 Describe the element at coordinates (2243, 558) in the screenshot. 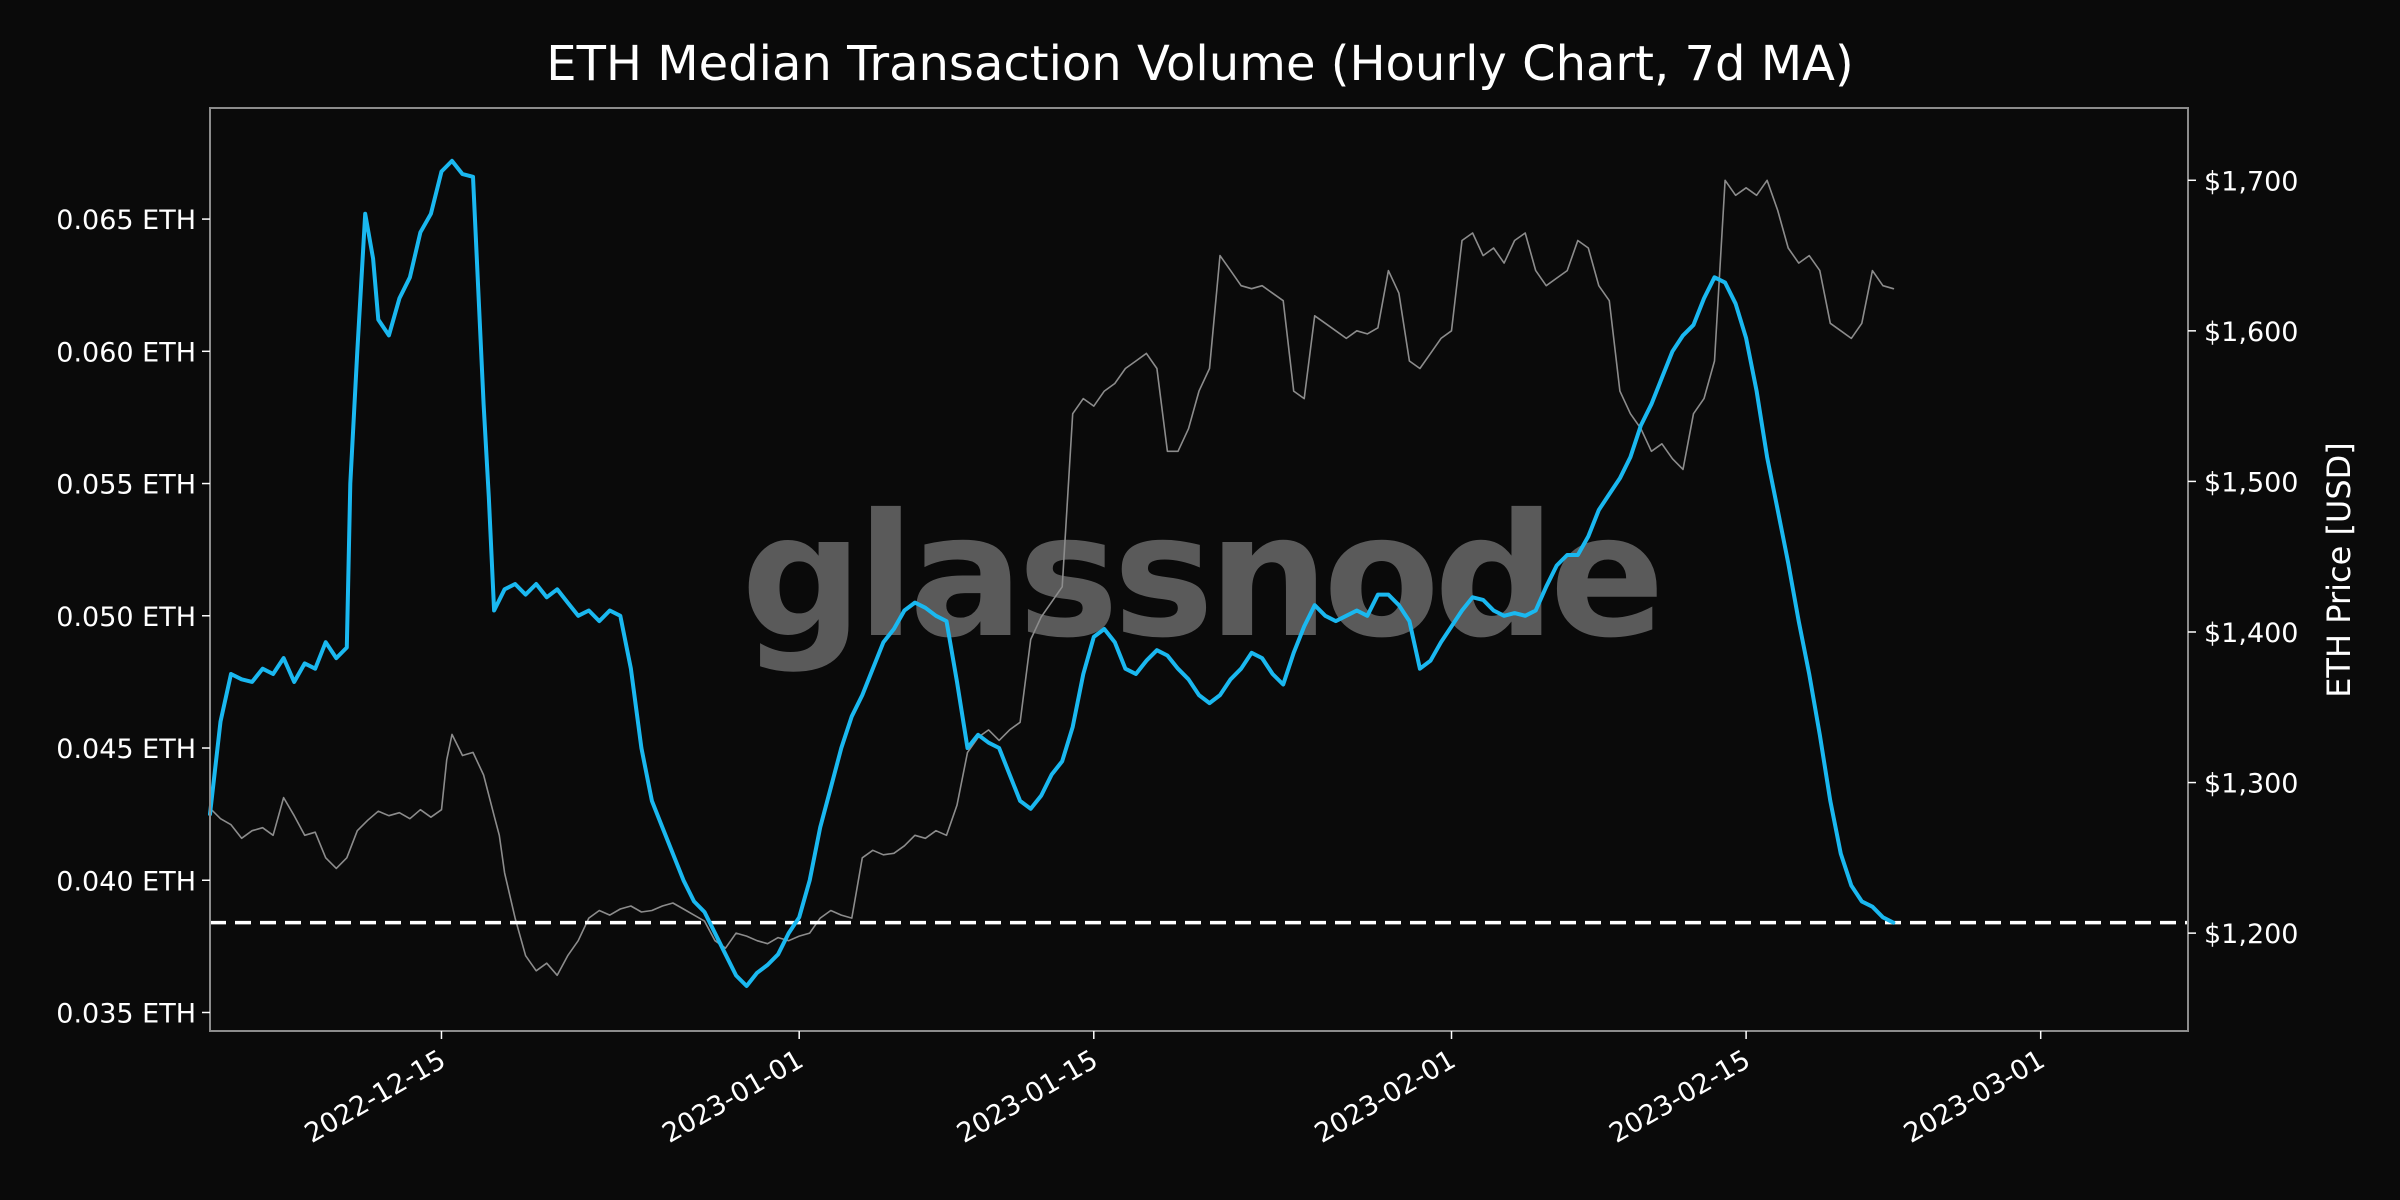

I see `right-axis: $1,700 $1,600 $1,500 $1,400 $1,300 $1,200` at that location.